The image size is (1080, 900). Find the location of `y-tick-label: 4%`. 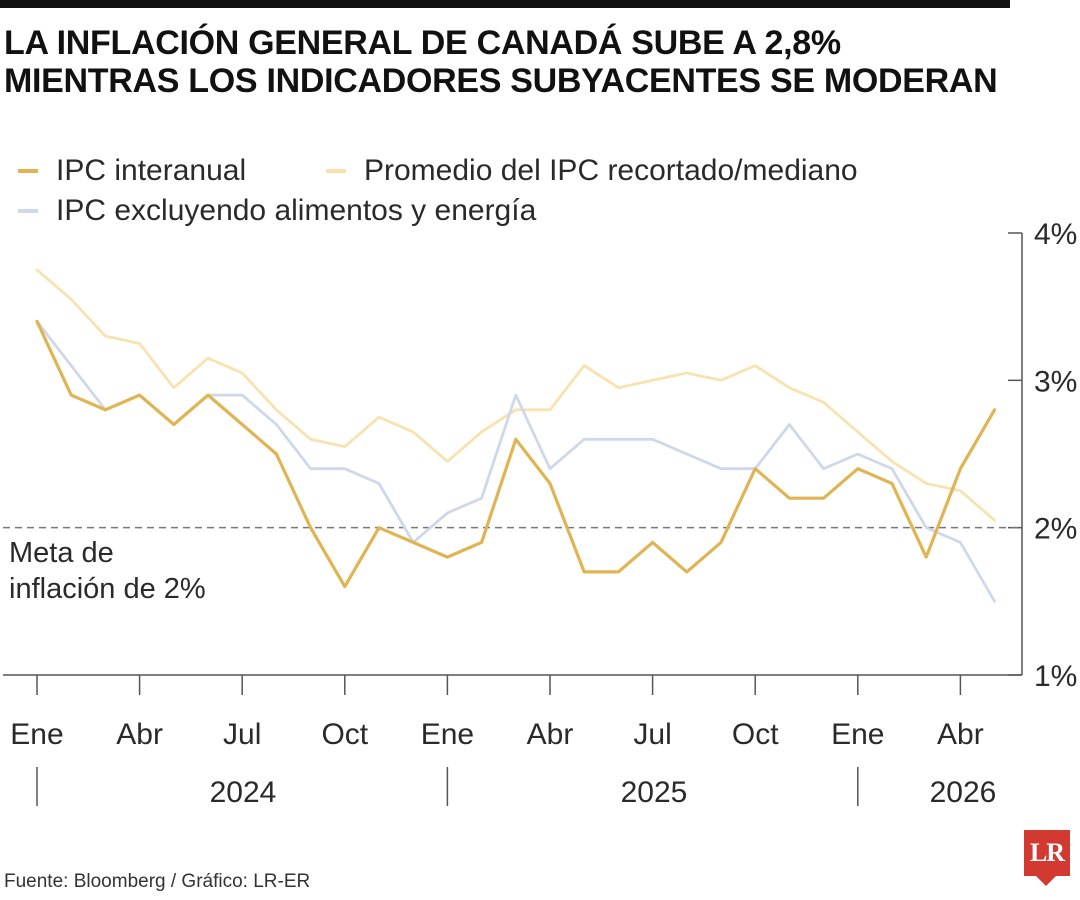

y-tick-label: 4% is located at coordinates (1055, 234).